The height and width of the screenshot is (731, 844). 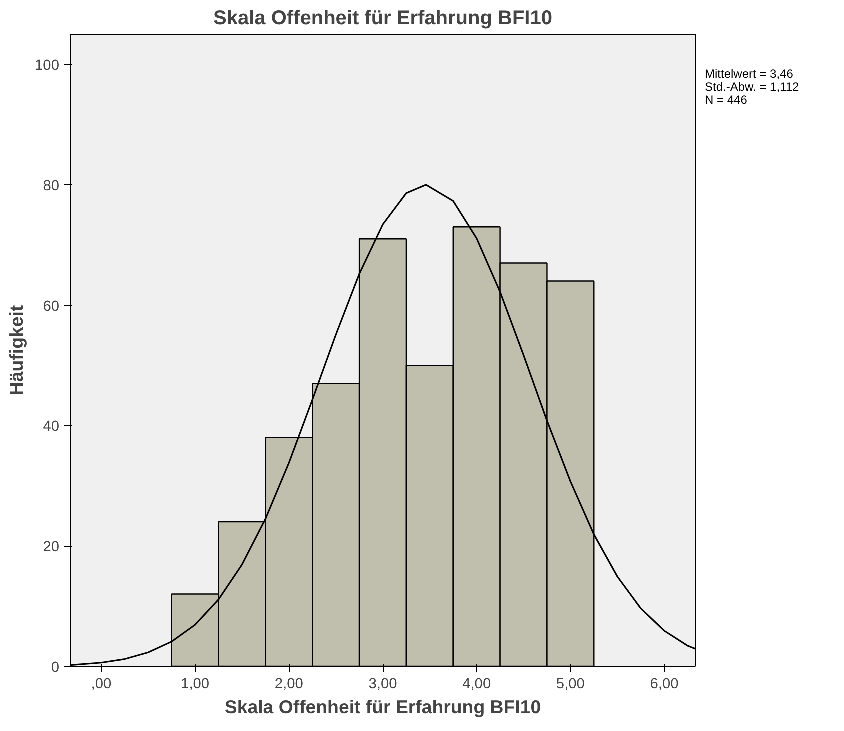 I want to click on x-tick-label: 6,00, so click(x=664, y=684).